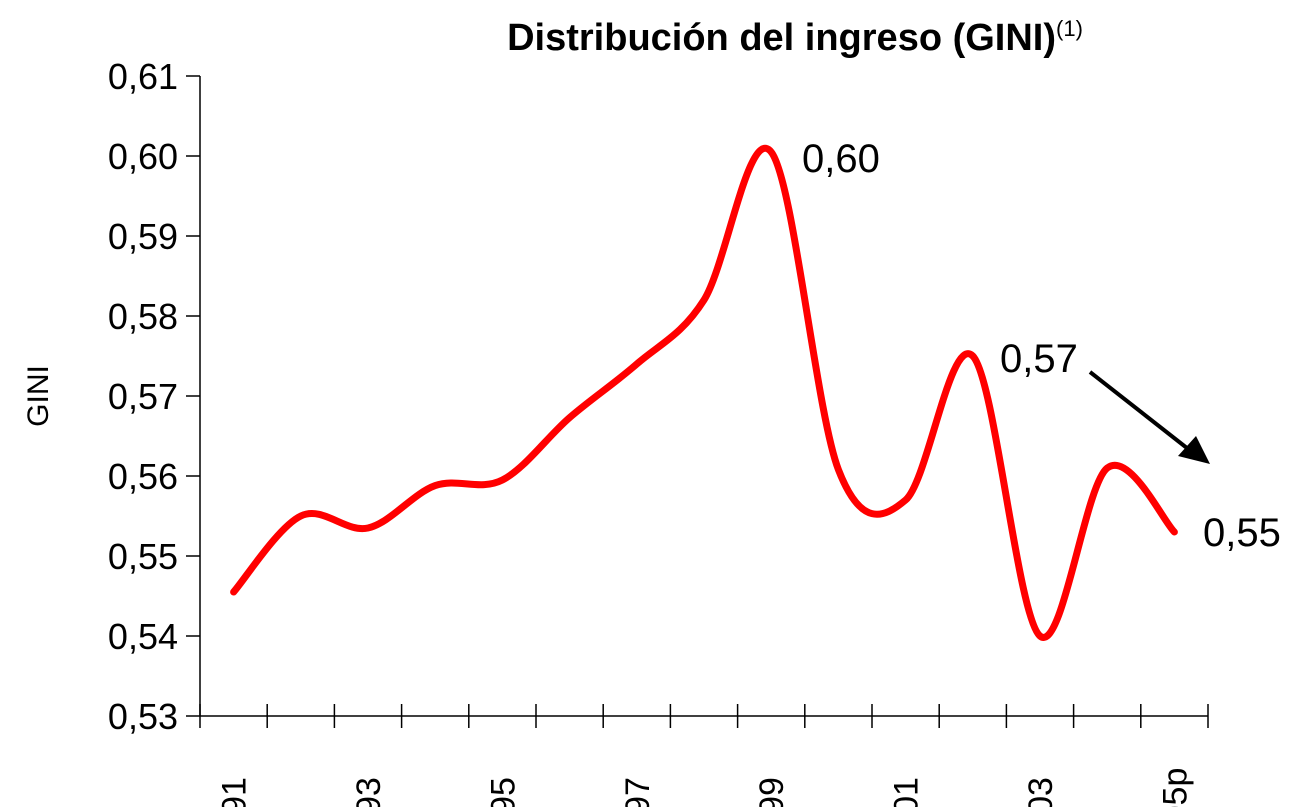 The height and width of the screenshot is (807, 1299). Describe the element at coordinates (1194, 450) in the screenshot. I see `arrow-head` at that location.